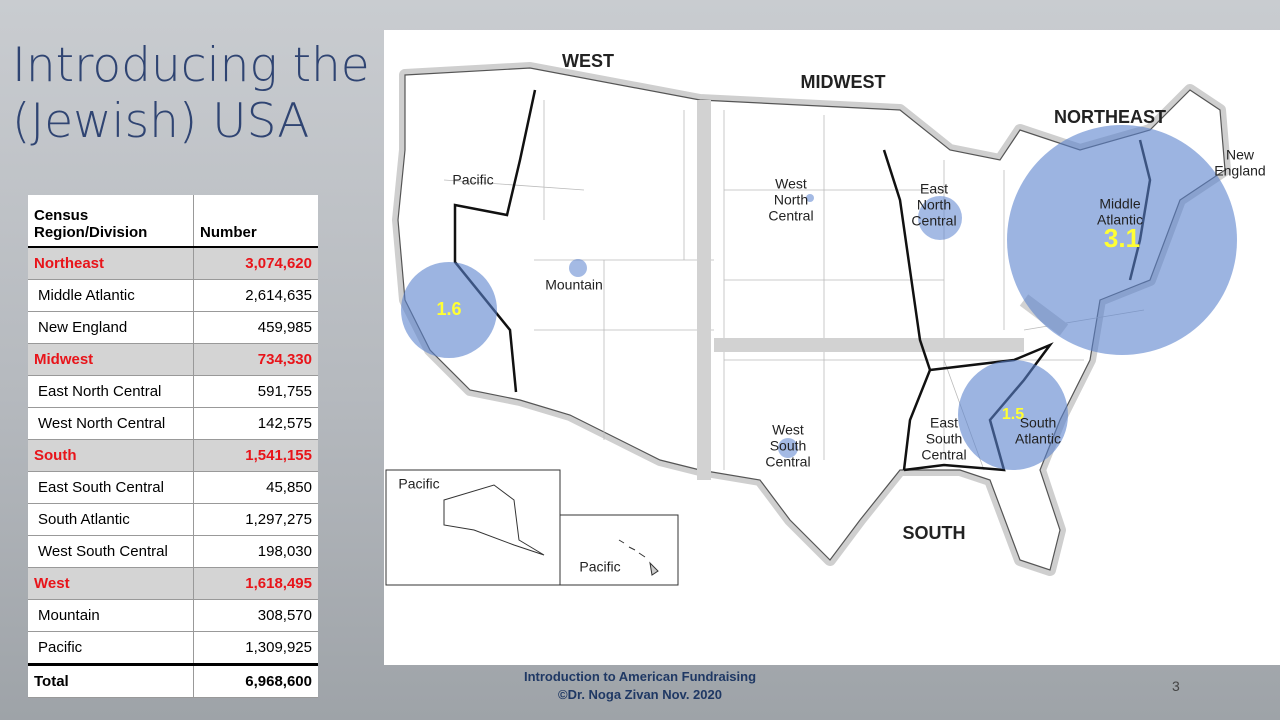  Describe the element at coordinates (255, 487) in the screenshot. I see `cell: 45,850` at that location.